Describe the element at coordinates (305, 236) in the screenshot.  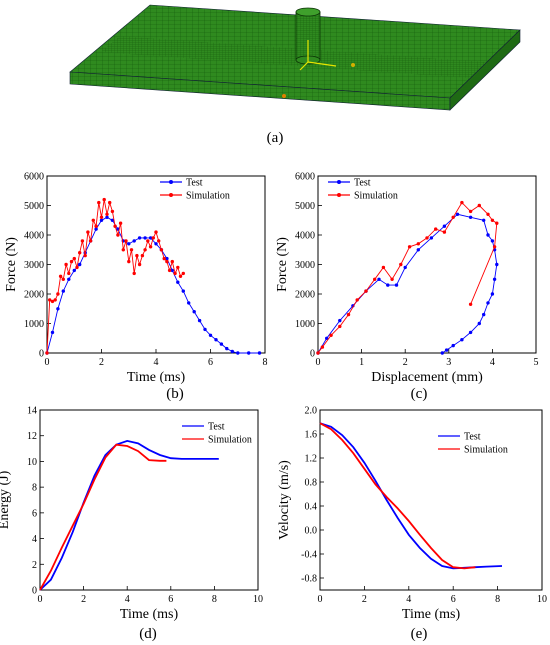
I see `y-tick-label: 4000` at that location.